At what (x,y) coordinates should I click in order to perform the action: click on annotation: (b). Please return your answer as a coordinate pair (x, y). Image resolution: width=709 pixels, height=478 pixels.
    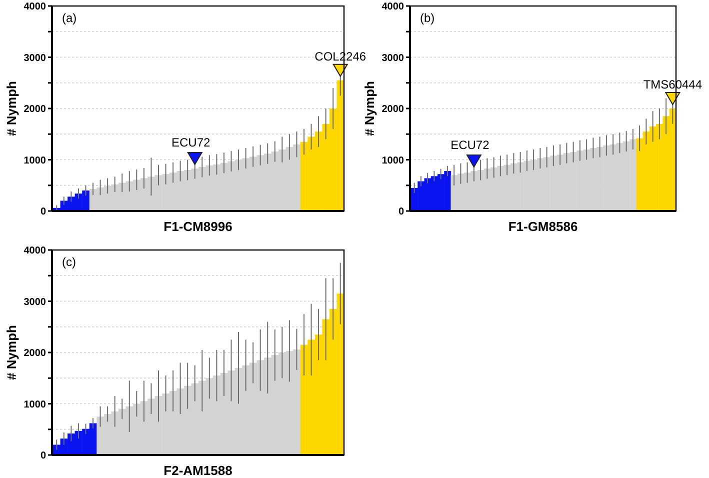
    Looking at the image, I should click on (427, 18).